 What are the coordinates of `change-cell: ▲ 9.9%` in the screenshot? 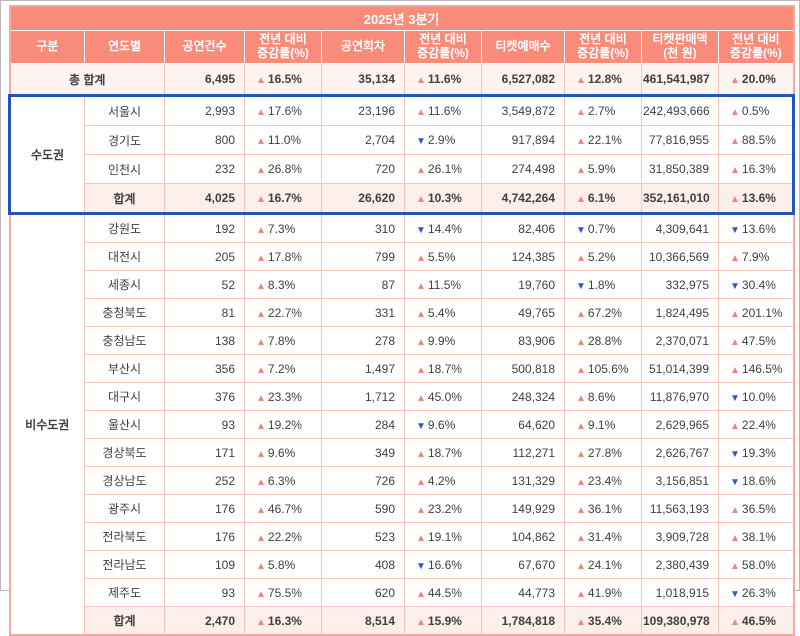 It's located at (443, 340).